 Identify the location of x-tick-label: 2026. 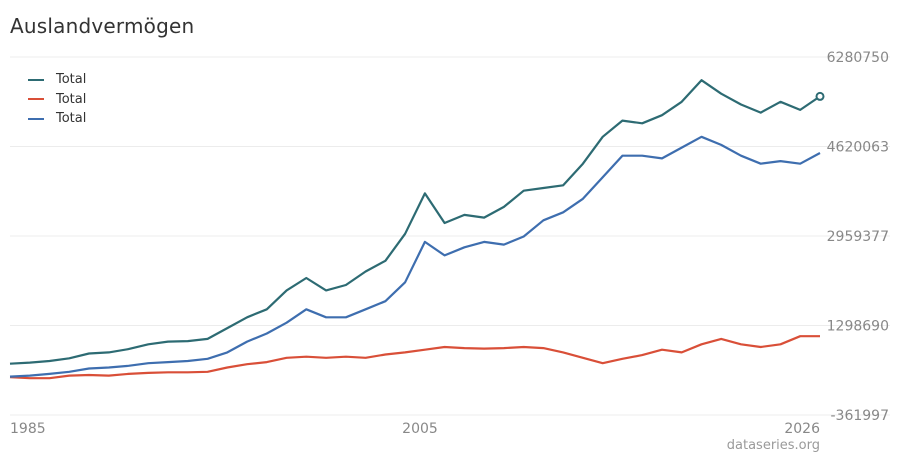
(802, 429).